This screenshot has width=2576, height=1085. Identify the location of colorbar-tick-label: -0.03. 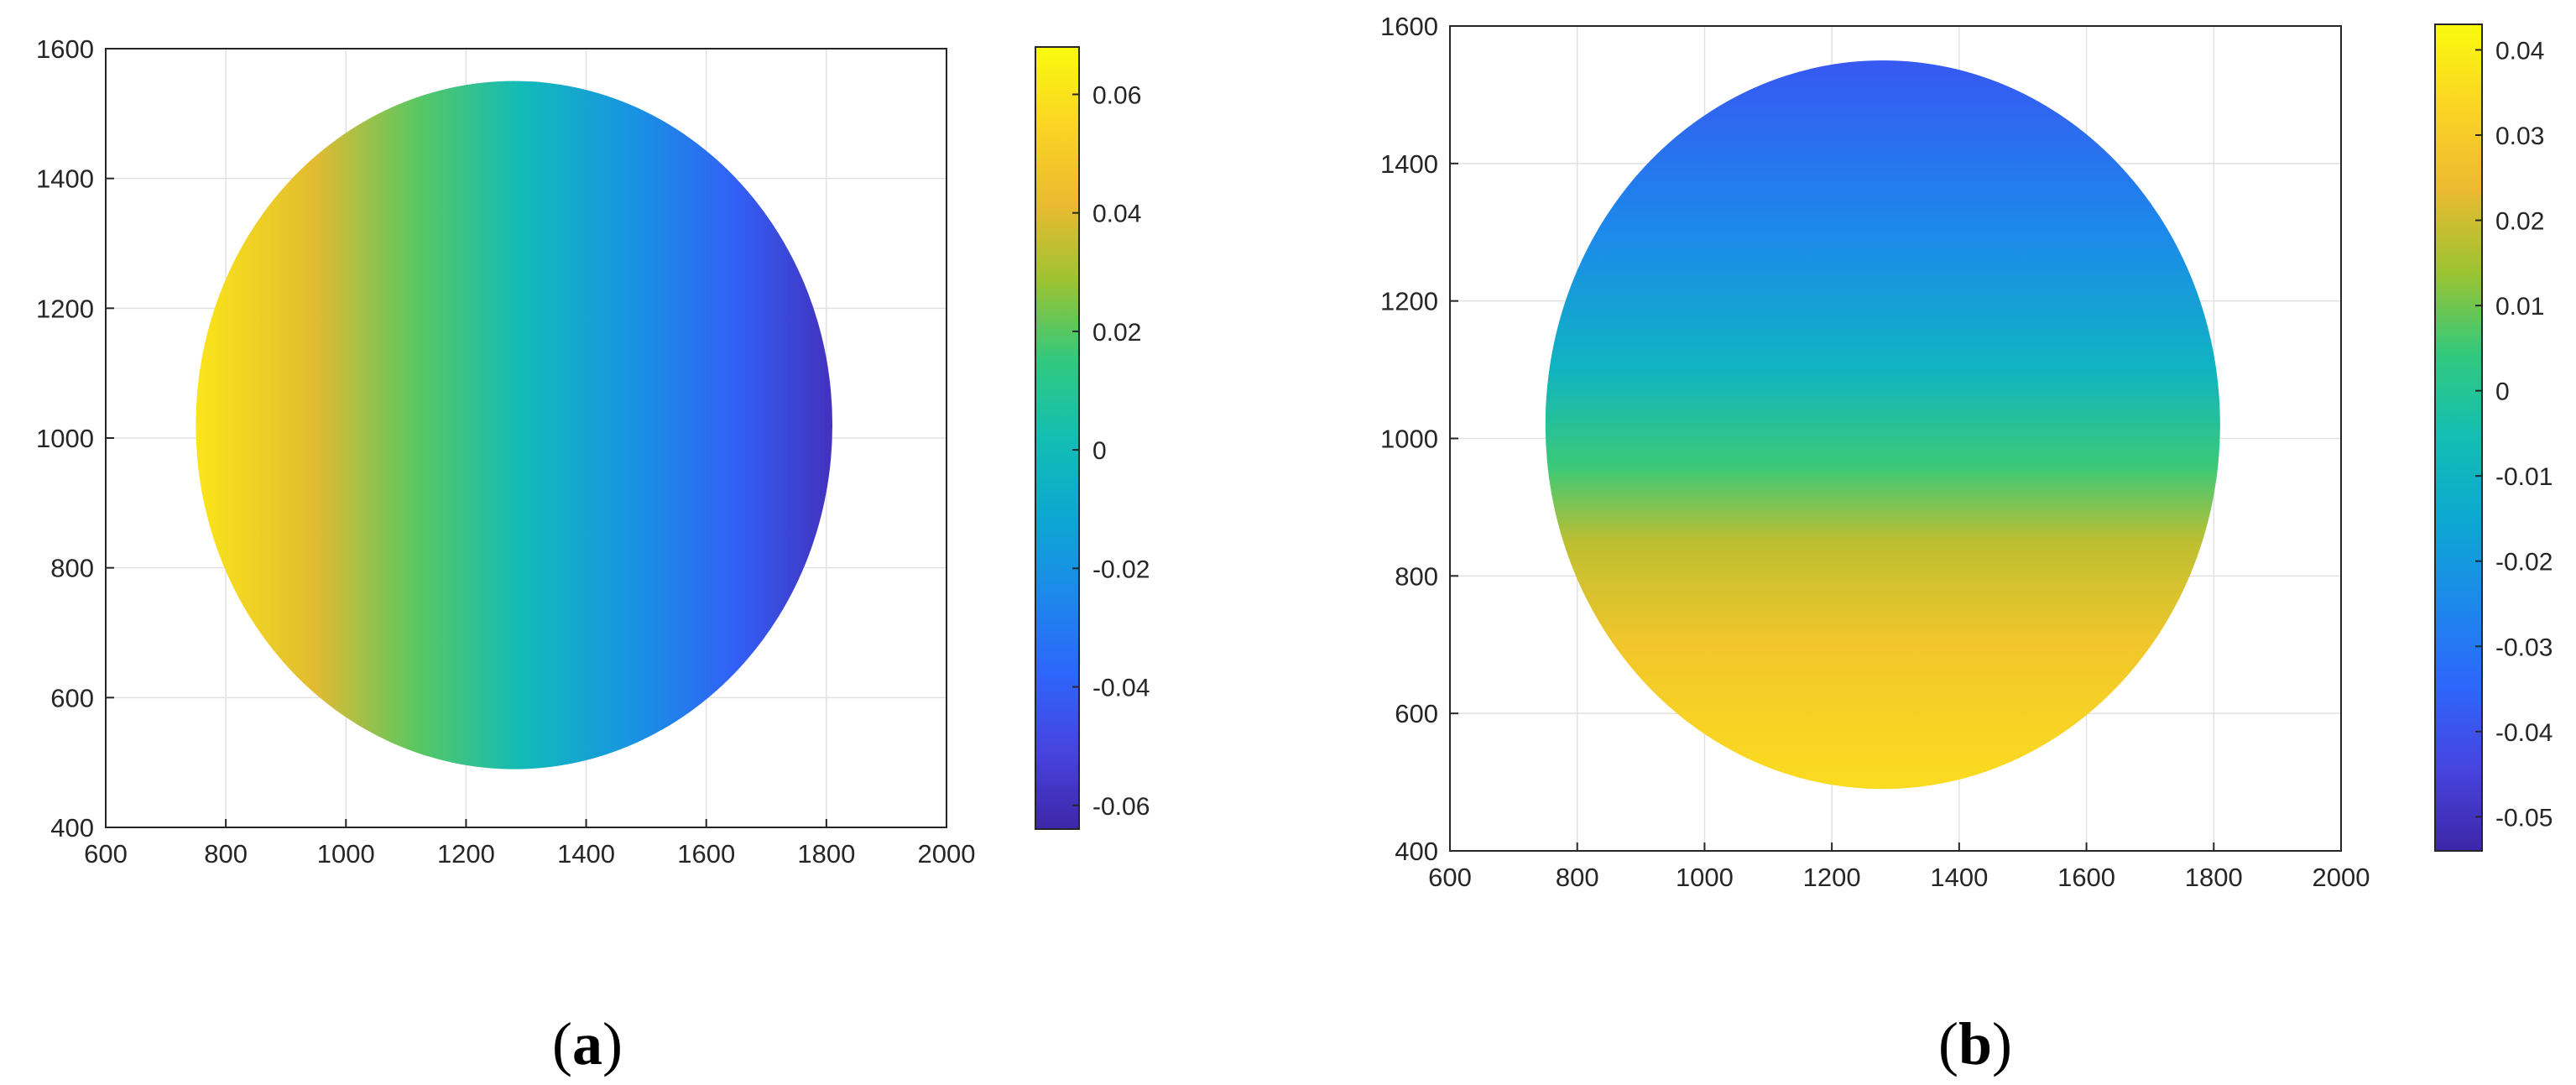
(2524, 647).